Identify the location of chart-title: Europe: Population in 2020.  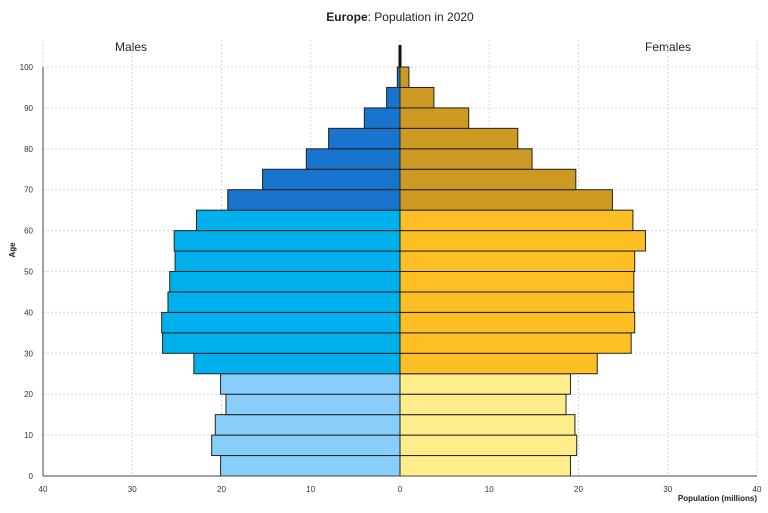
(400, 17).